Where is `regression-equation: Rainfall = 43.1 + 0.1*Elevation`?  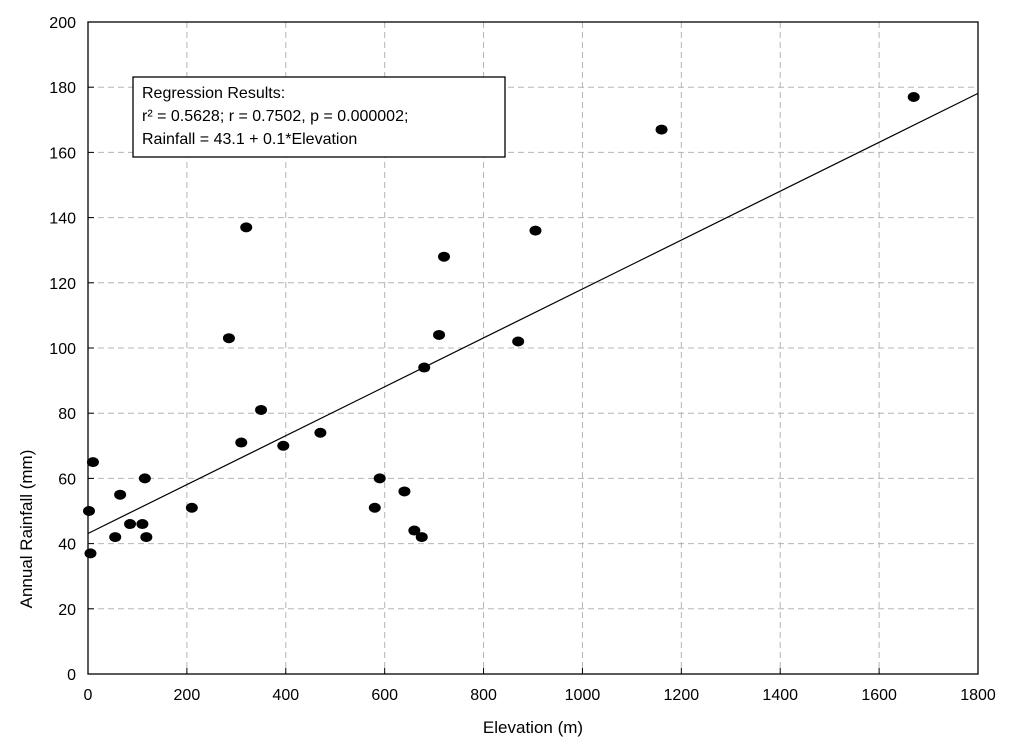
regression-equation: Rainfall = 43.1 + 0.1*Elevation is located at coordinates (249, 139).